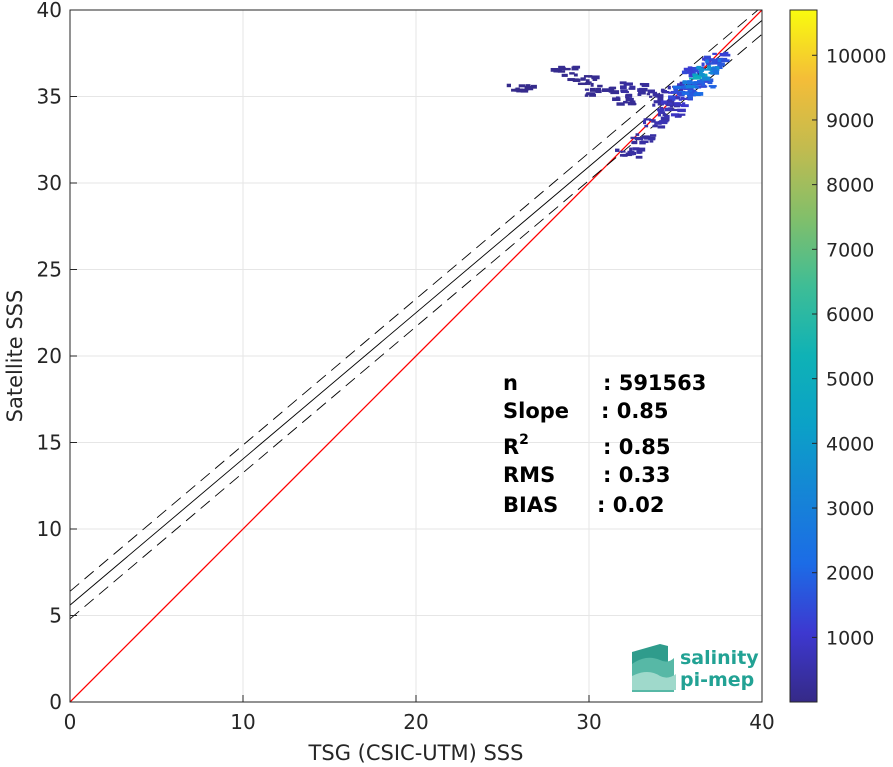 The width and height of the screenshot is (893, 767). What do you see at coordinates (49, 356) in the screenshot?
I see `y-tick-label: 20` at bounding box center [49, 356].